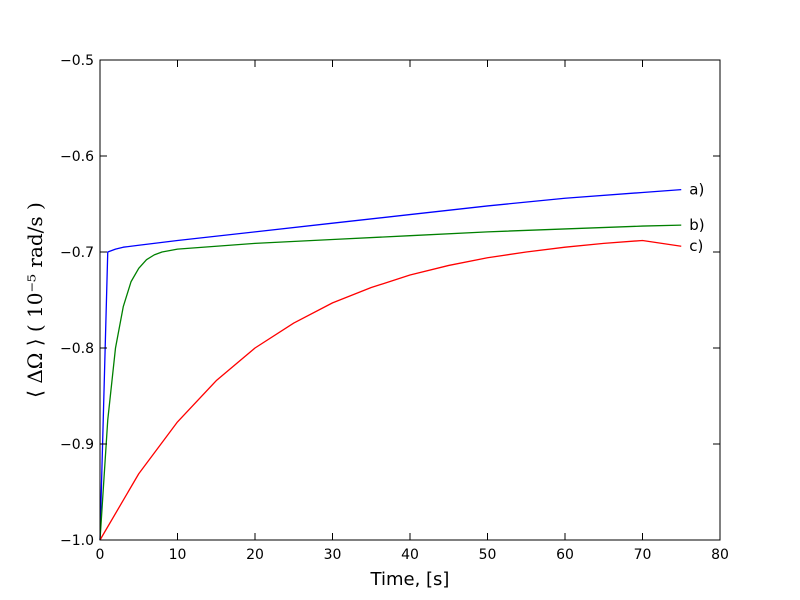 The height and width of the screenshot is (600, 800). I want to click on x-axis-label: Time, [s], so click(410, 579).